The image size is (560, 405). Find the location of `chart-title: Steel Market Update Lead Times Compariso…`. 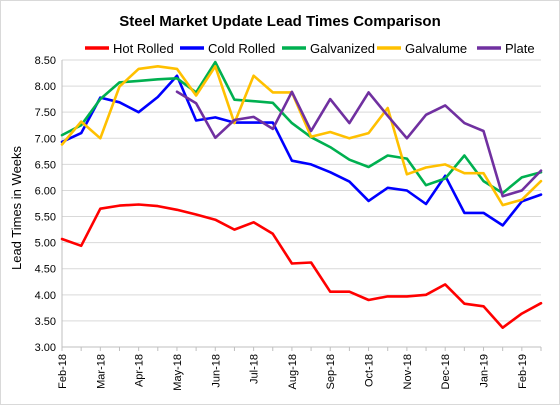

chart-title: Steel Market Update Lead Times Compariso… is located at coordinates (279, 21).